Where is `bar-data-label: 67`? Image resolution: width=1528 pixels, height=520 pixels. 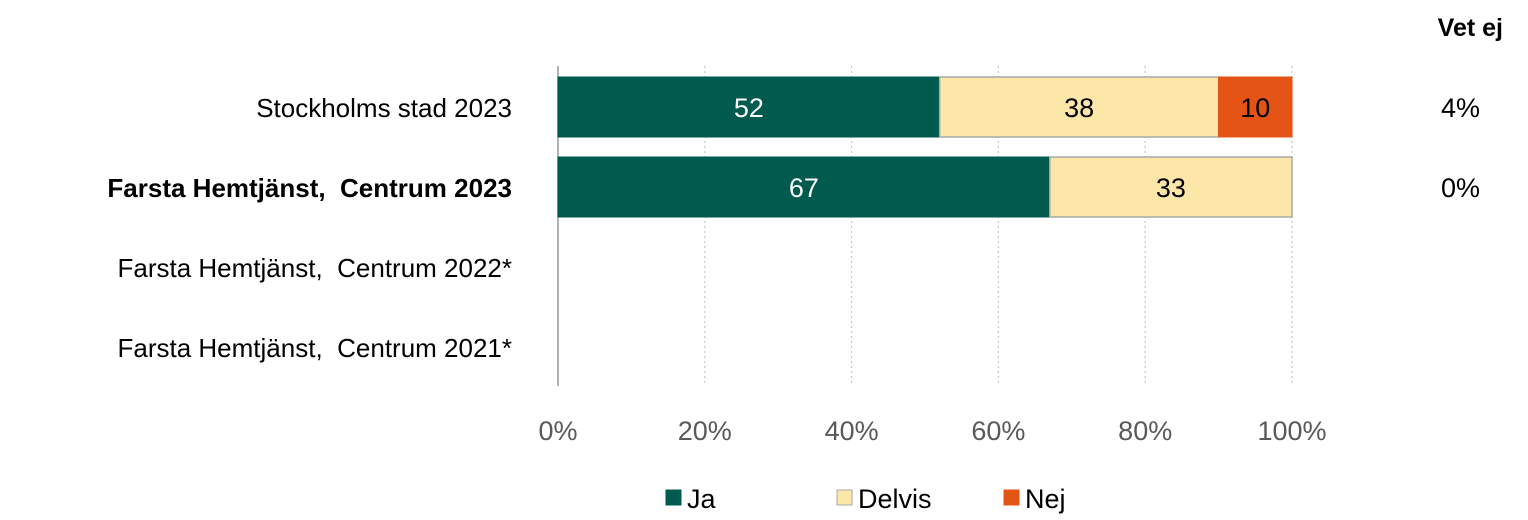
bar-data-label: 67 is located at coordinates (804, 188).